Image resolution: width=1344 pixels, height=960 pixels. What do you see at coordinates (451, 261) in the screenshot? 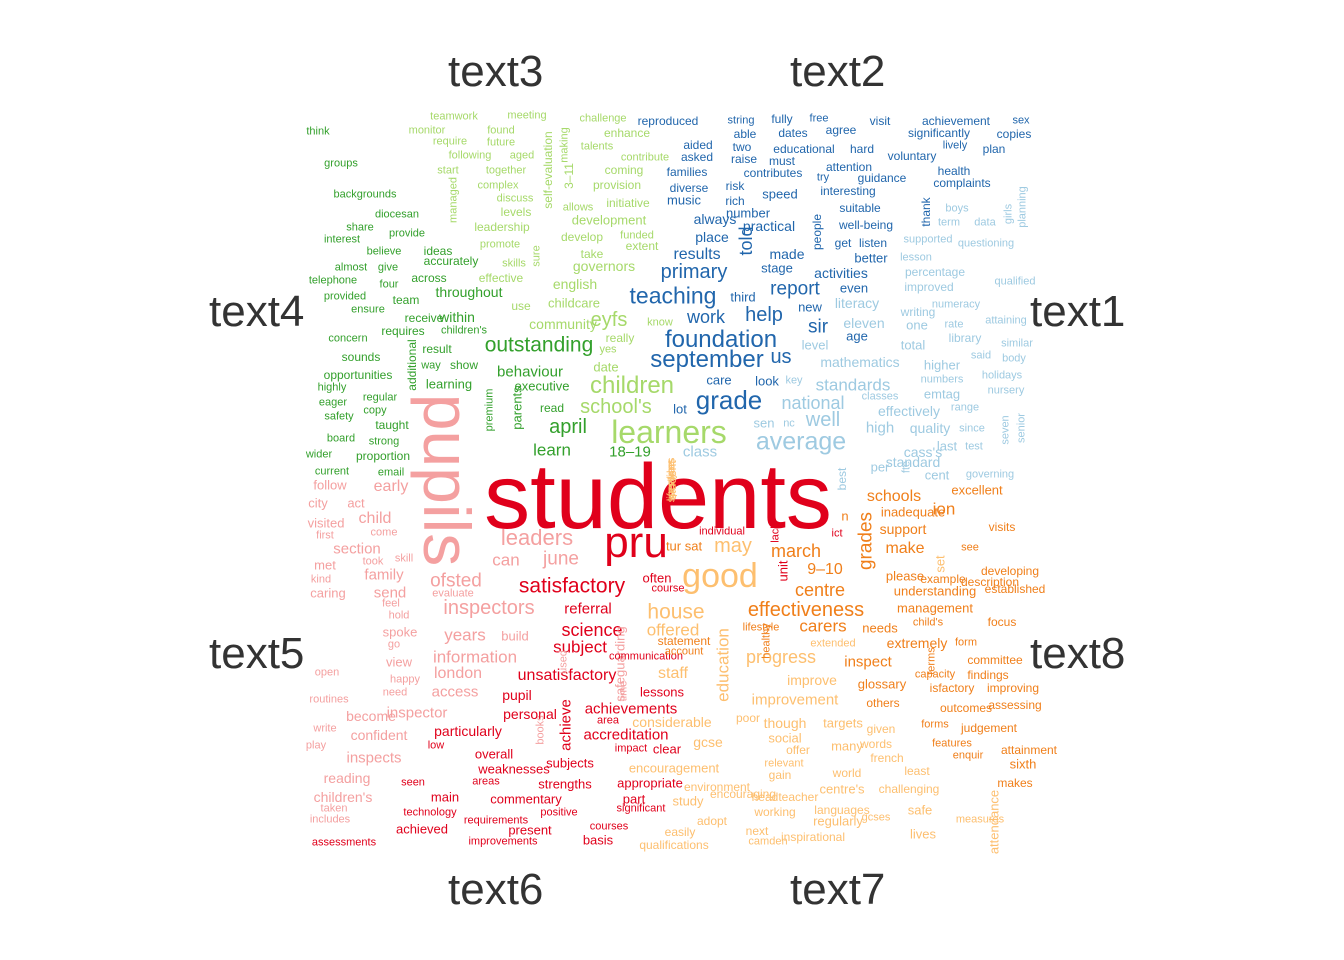
I see `cloud-word: accurately` at bounding box center [451, 261].